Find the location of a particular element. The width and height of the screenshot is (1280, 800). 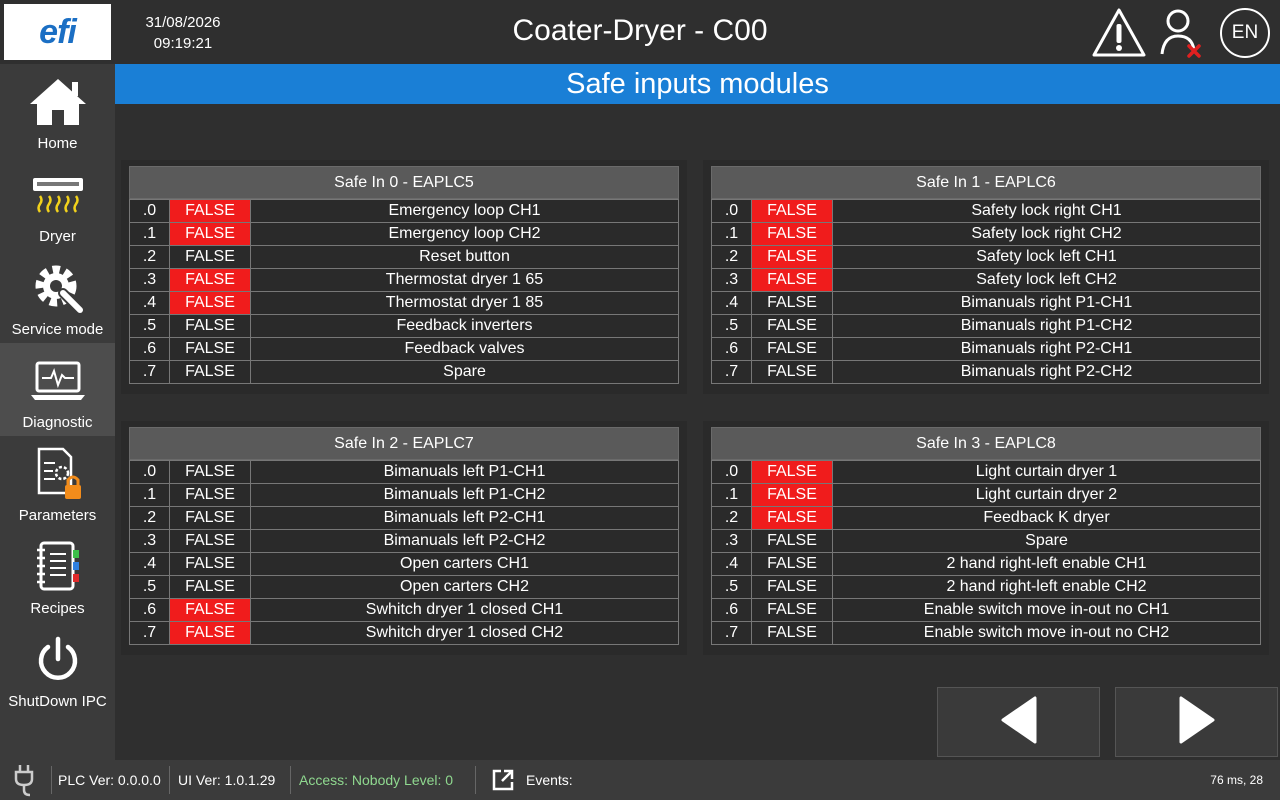

module-title: Safe In 2 - EAPLC7 is located at coordinates (404, 443).